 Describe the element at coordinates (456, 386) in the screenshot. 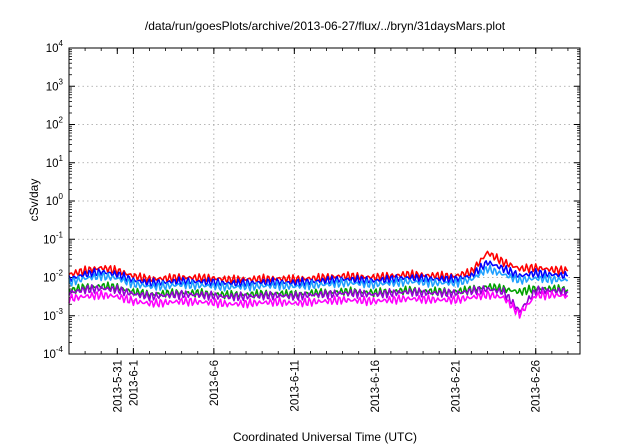

I see `x-tick-label: 2013-6-21` at that location.